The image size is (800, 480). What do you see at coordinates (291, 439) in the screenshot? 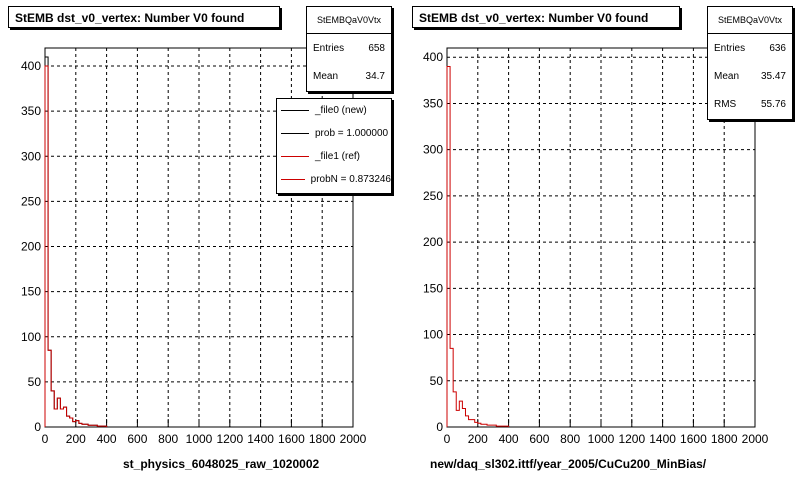
I see `left-x-tick-label: 1600` at bounding box center [291, 439].